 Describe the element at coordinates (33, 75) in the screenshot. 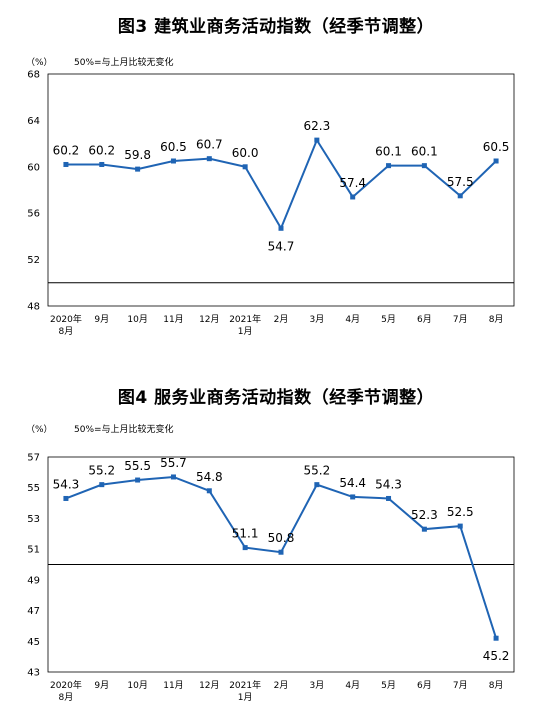

I see `y-tick-label: 68` at that location.